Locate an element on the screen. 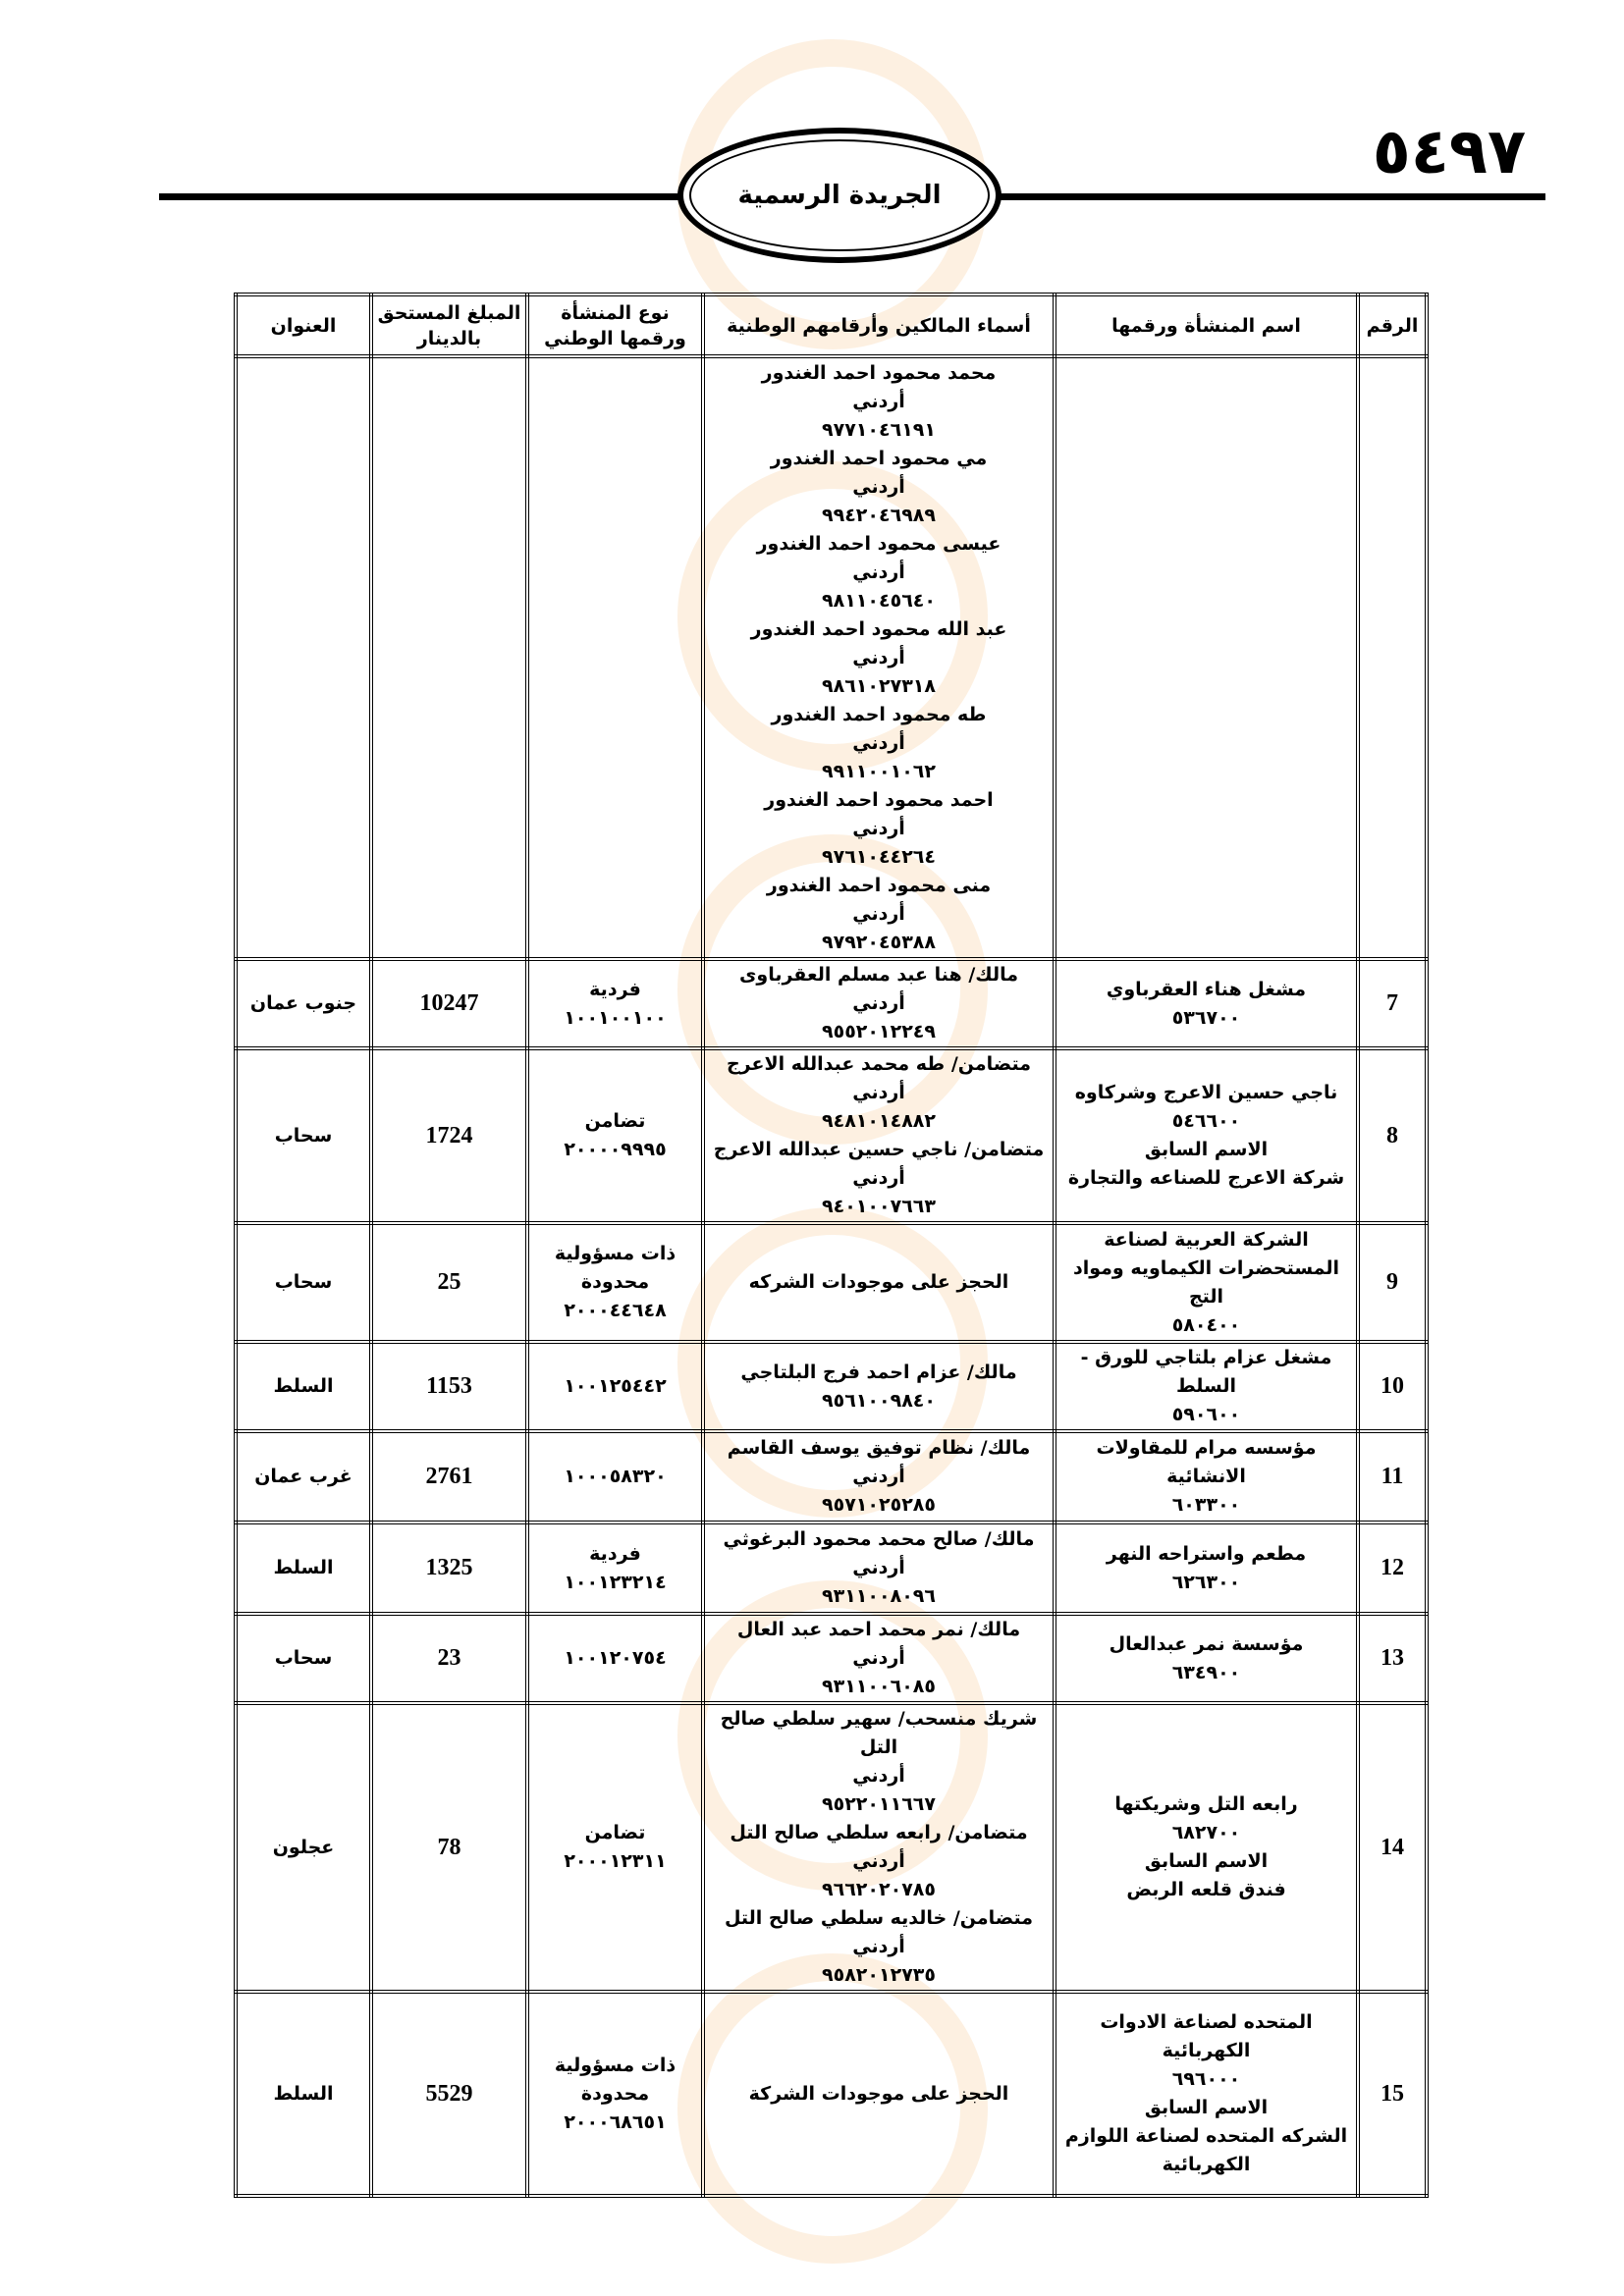 This screenshot has width=1624, height=2296. row-number: 11 is located at coordinates (1392, 1476).